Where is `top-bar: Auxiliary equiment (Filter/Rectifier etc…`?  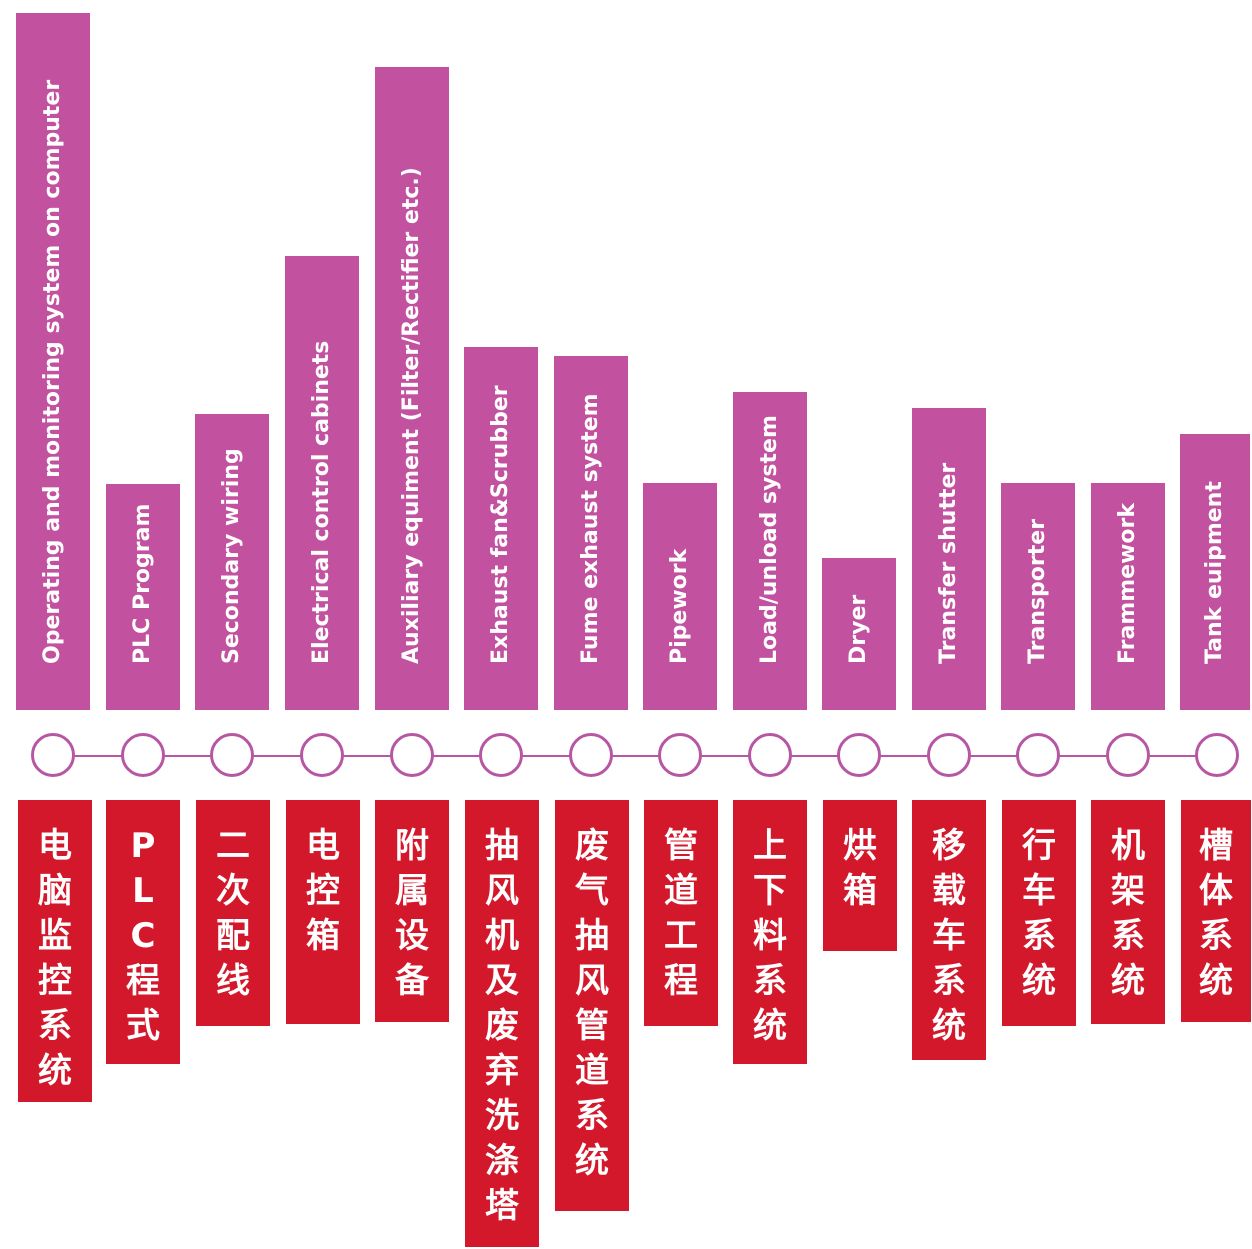 top-bar: Auxiliary equiment (Filter/Rectifier etc… is located at coordinates (412, 388).